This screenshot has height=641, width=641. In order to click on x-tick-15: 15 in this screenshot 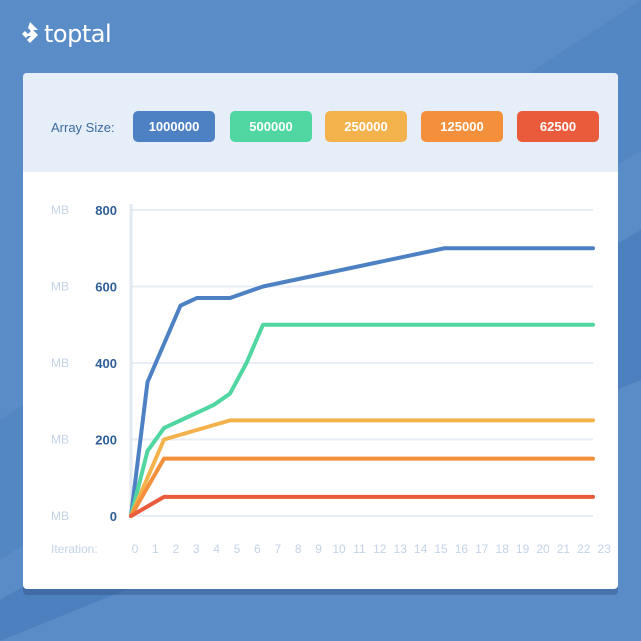, I will do `click(441, 549)`.